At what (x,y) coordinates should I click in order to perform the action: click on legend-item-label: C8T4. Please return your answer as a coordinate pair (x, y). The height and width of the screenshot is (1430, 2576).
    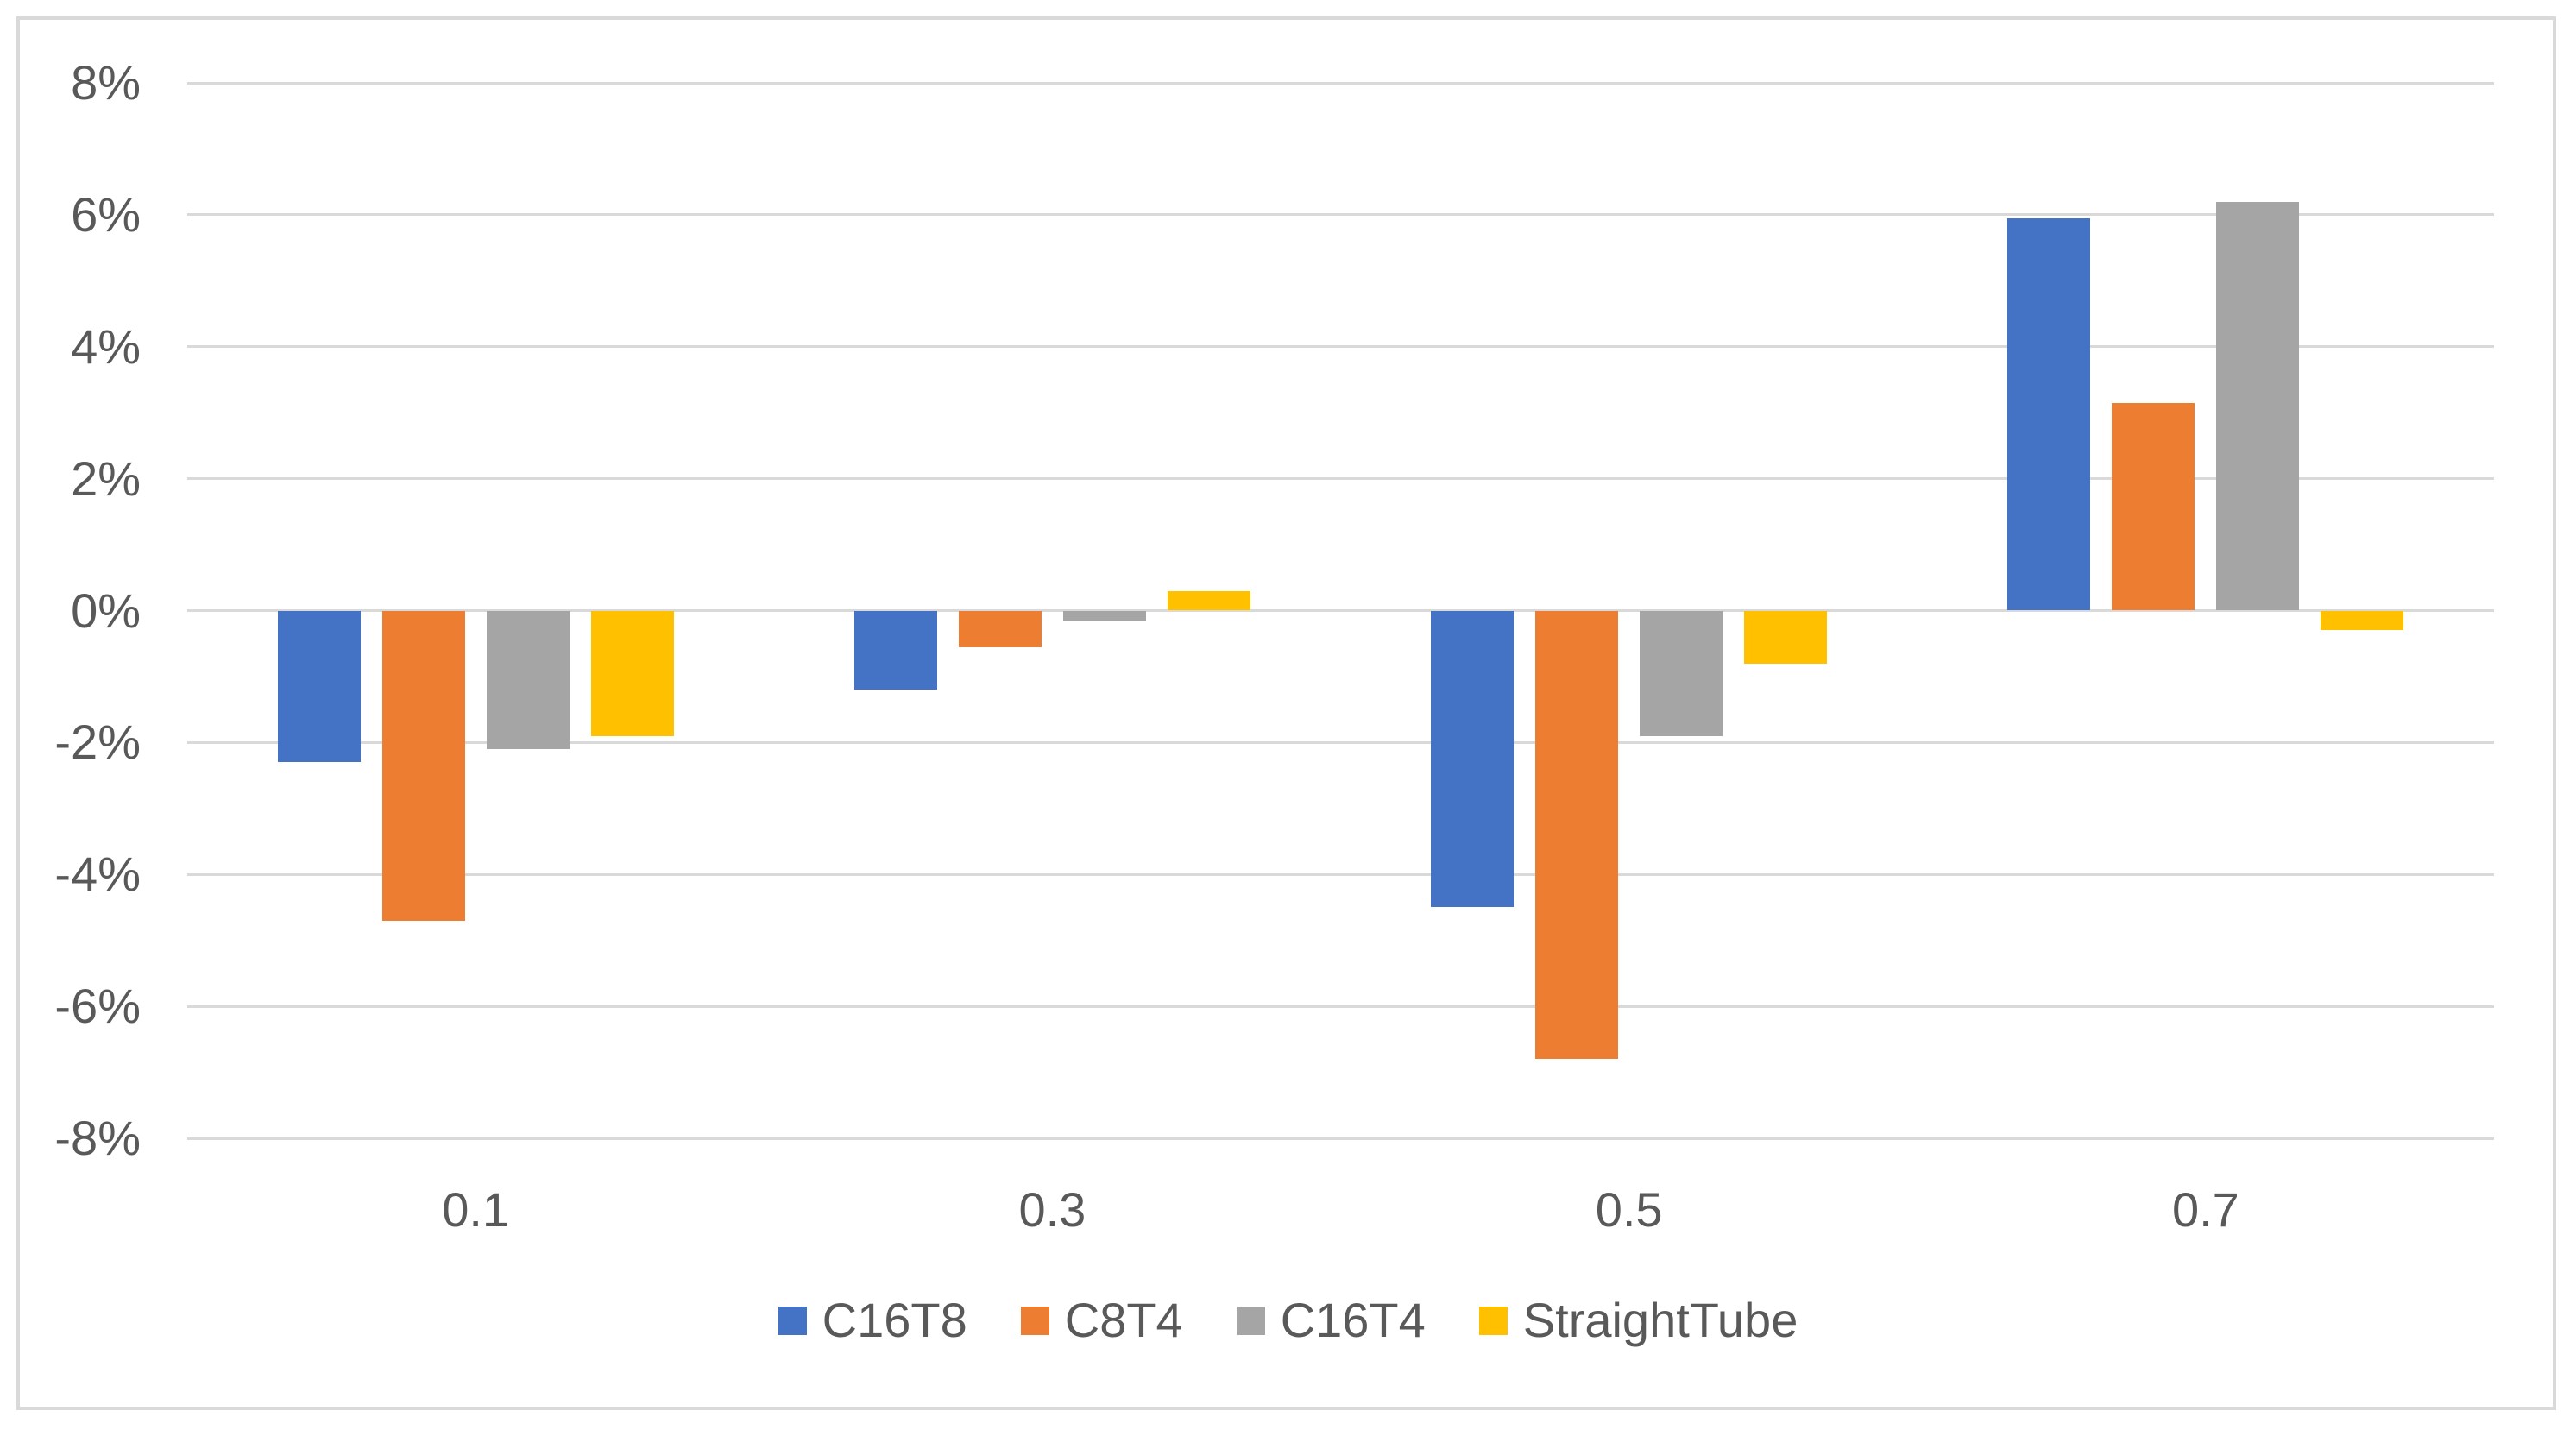
    Looking at the image, I should click on (1124, 1320).